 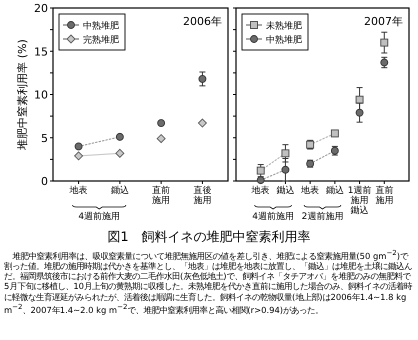 What do you see at coordinates (41, 8) in the screenshot?
I see `y-tick-label: 20` at bounding box center [41, 8].